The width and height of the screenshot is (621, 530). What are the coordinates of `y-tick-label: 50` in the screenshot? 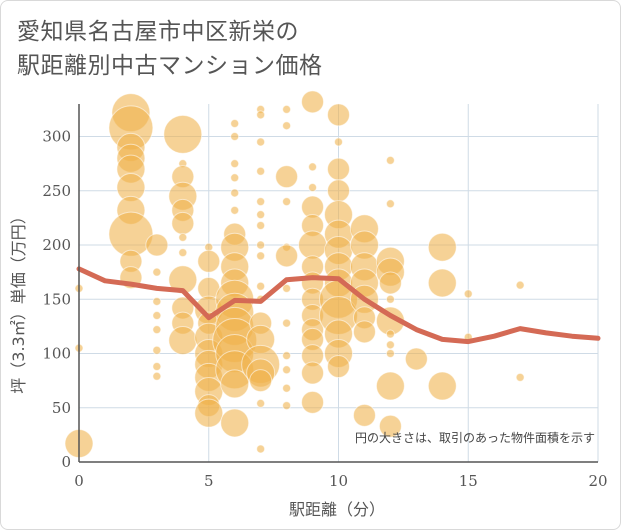 It's located at (61, 408).